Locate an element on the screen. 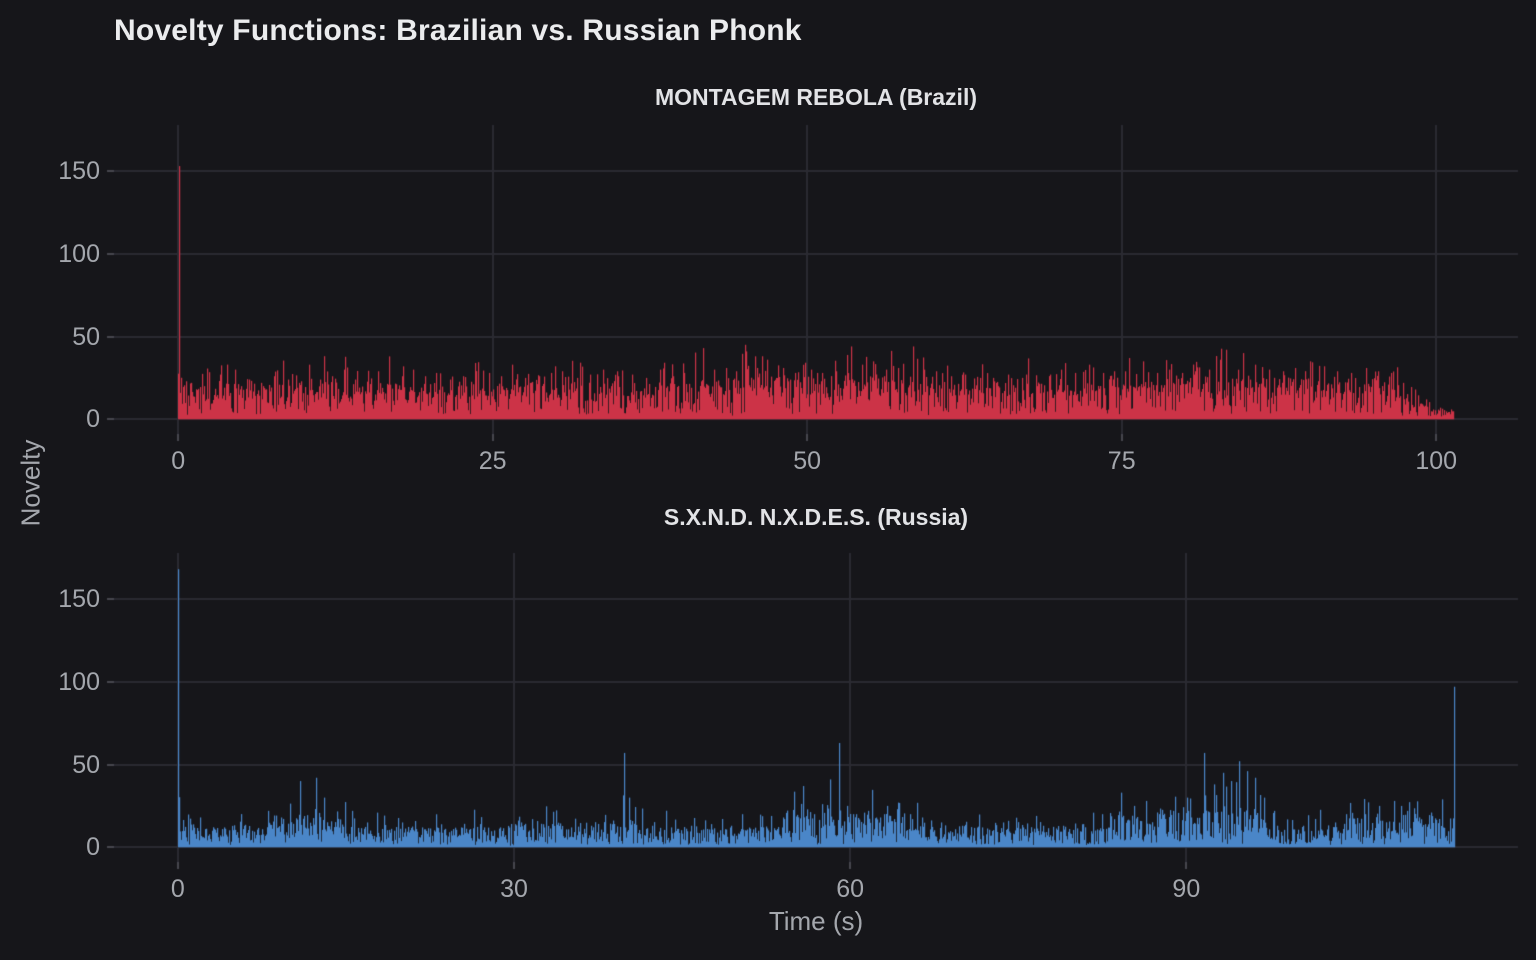 The width and height of the screenshot is (1536, 960). subplot-brazil-title: MONTAGEM REBOLA (Brazil) is located at coordinates (816, 97).